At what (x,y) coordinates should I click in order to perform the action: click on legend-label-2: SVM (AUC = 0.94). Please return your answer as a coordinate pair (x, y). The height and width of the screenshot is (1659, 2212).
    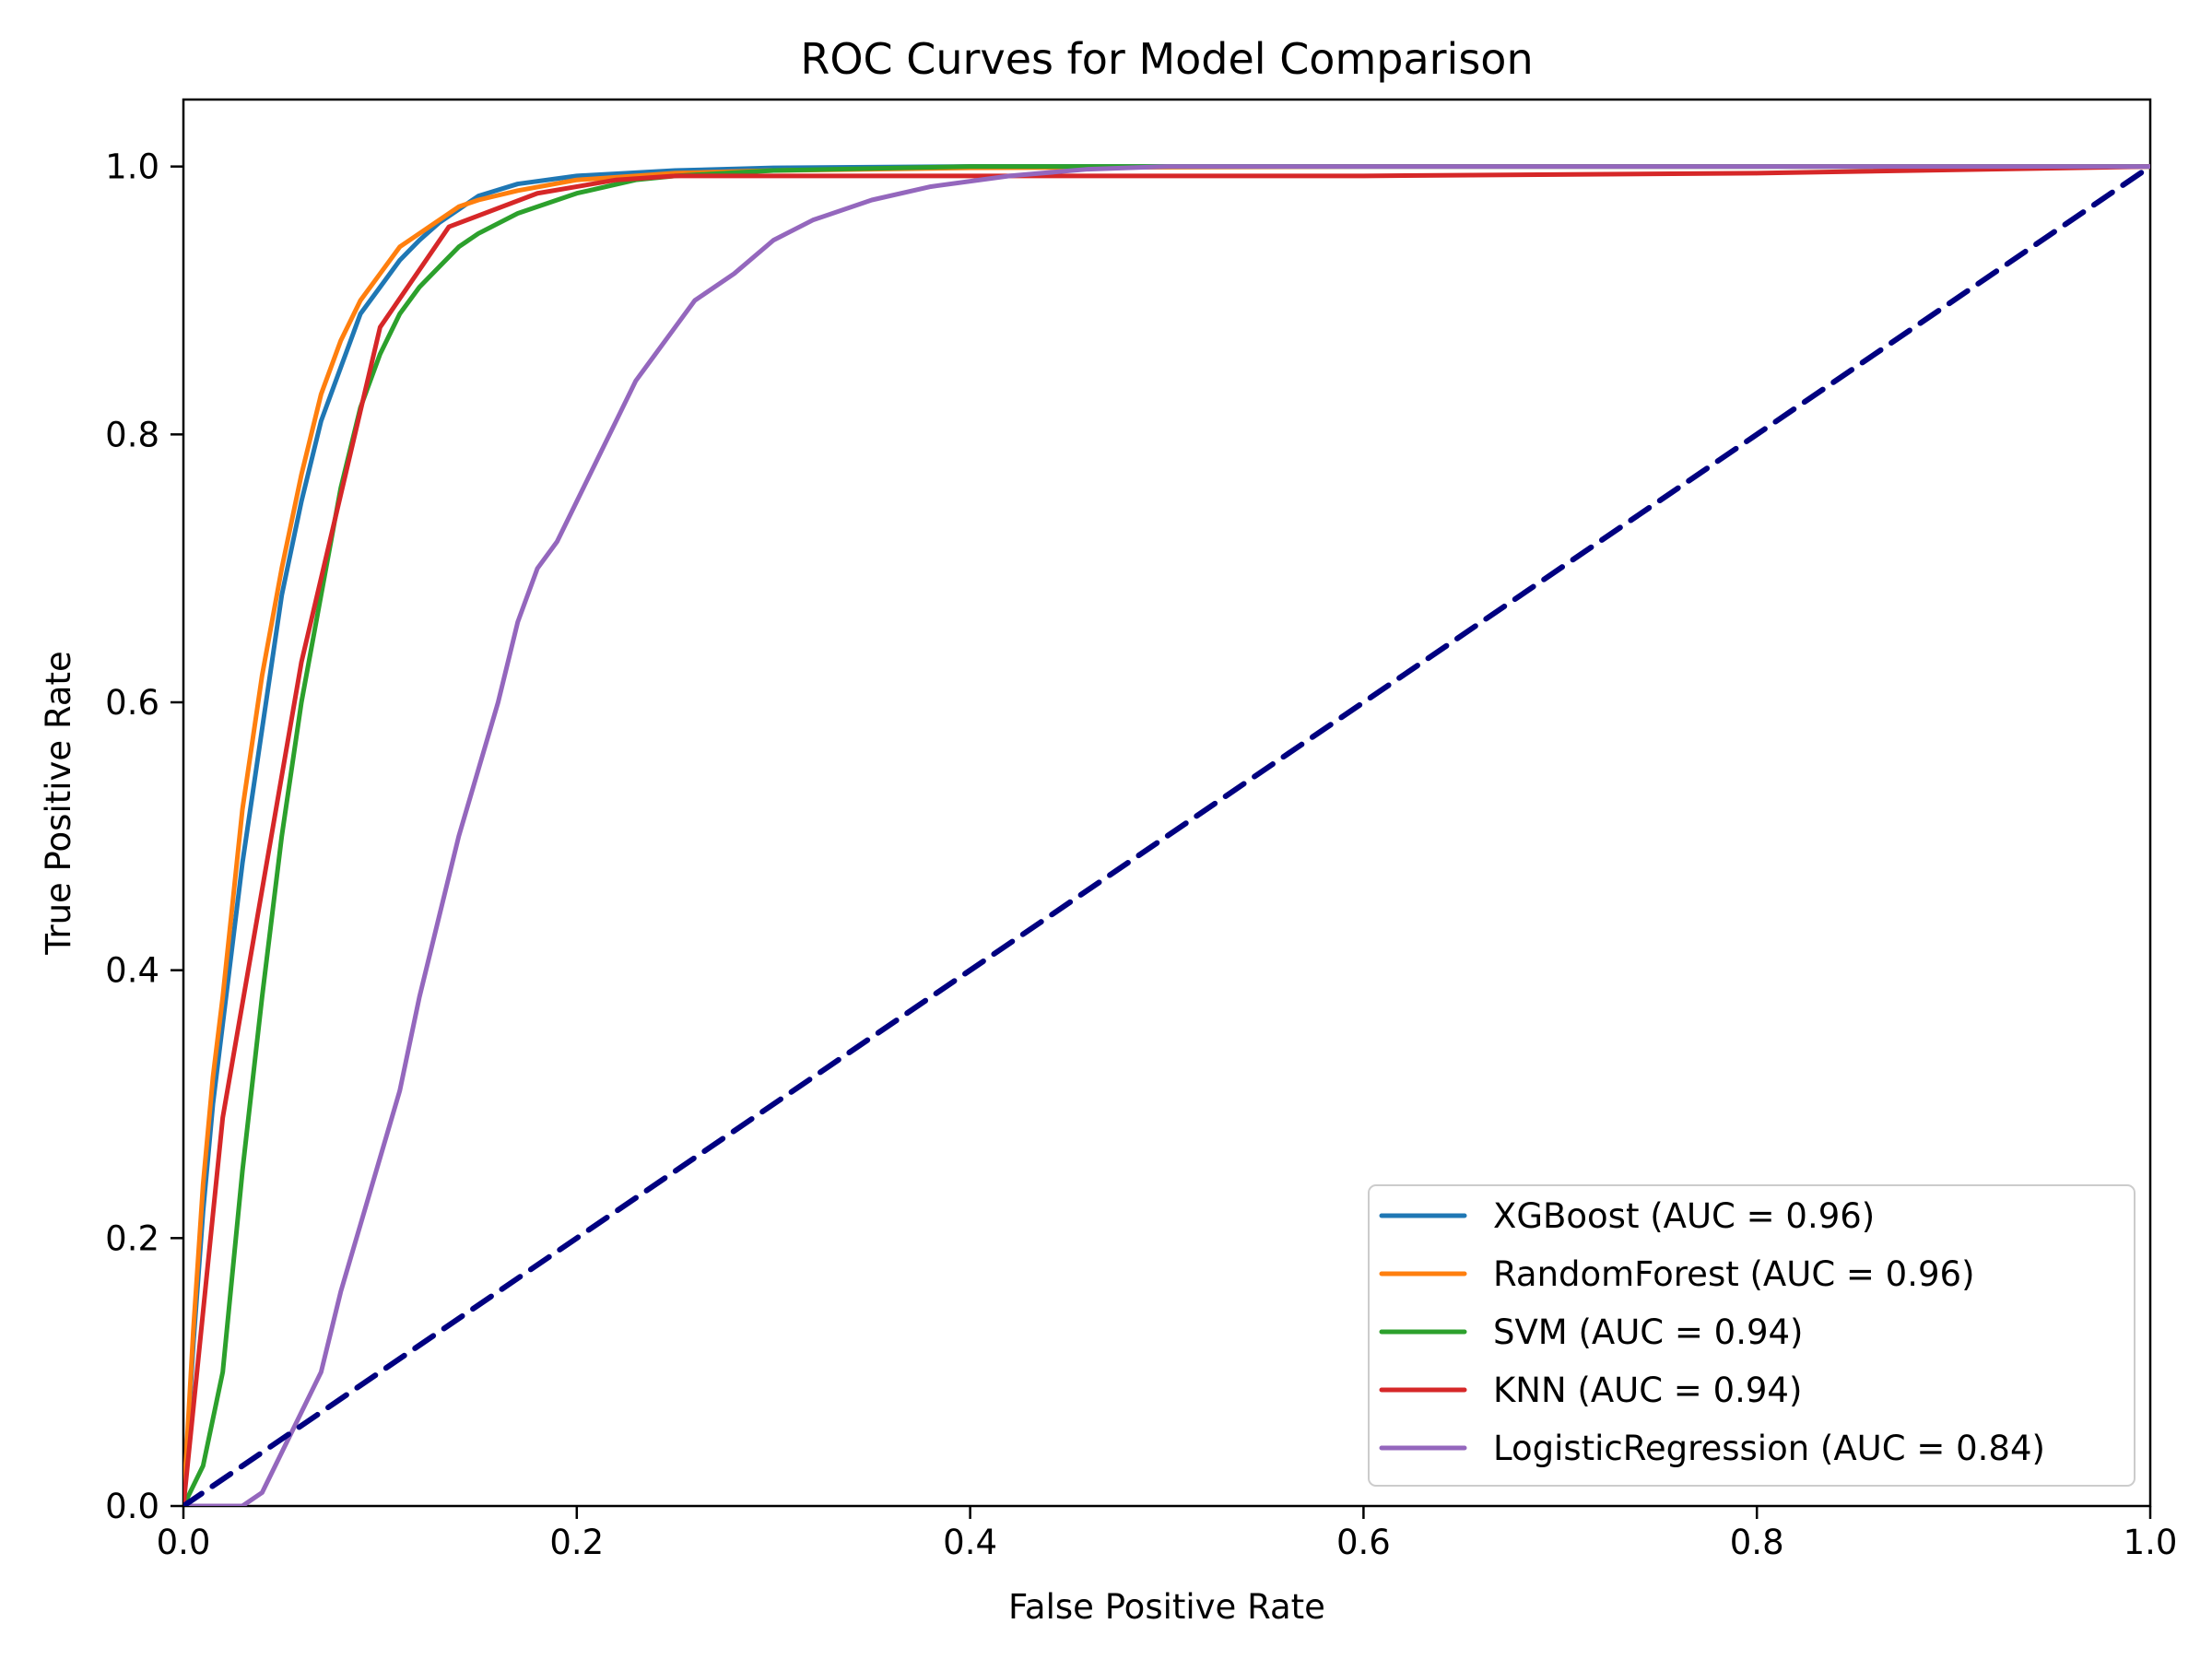
    Looking at the image, I should click on (1648, 1332).